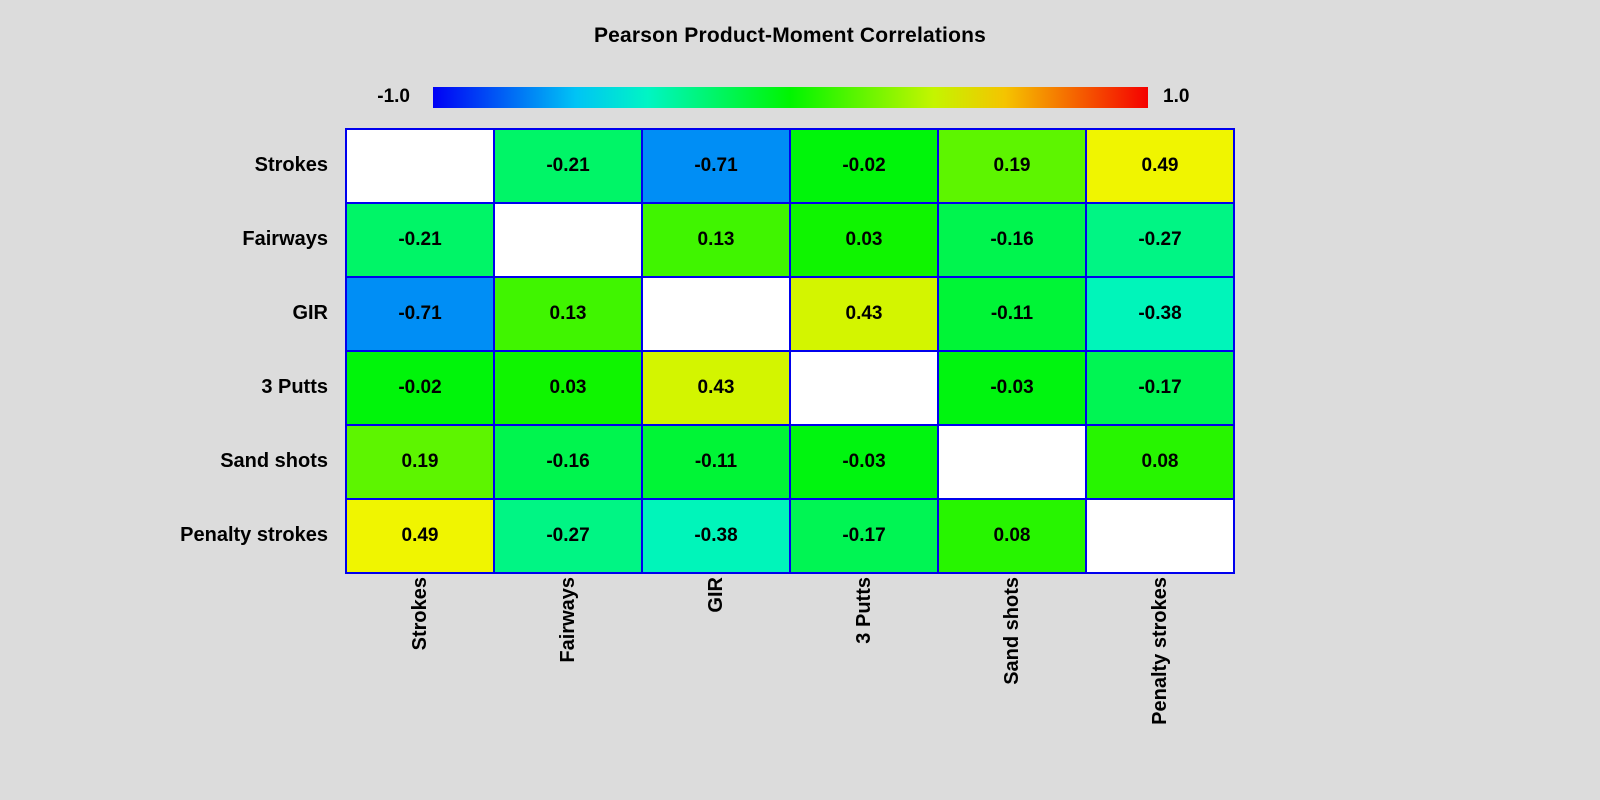 The width and height of the screenshot is (1600, 800). What do you see at coordinates (790, 35) in the screenshot?
I see `chart-title: Pearson Product-Moment Correlations` at bounding box center [790, 35].